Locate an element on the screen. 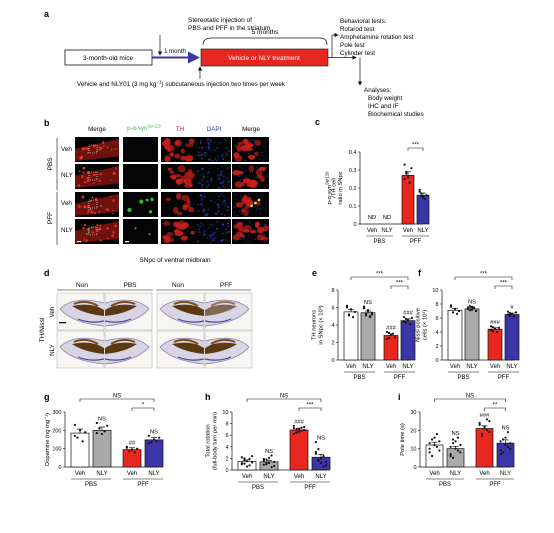  significance-mark: ### is located at coordinates (408, 314).